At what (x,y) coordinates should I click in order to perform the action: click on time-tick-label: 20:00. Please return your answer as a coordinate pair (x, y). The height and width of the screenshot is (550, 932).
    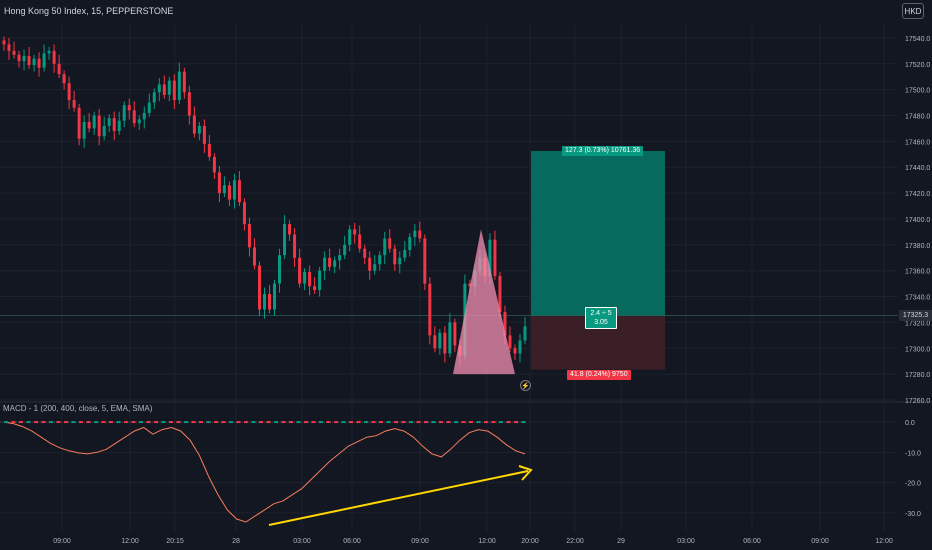
    Looking at the image, I should click on (530, 541).